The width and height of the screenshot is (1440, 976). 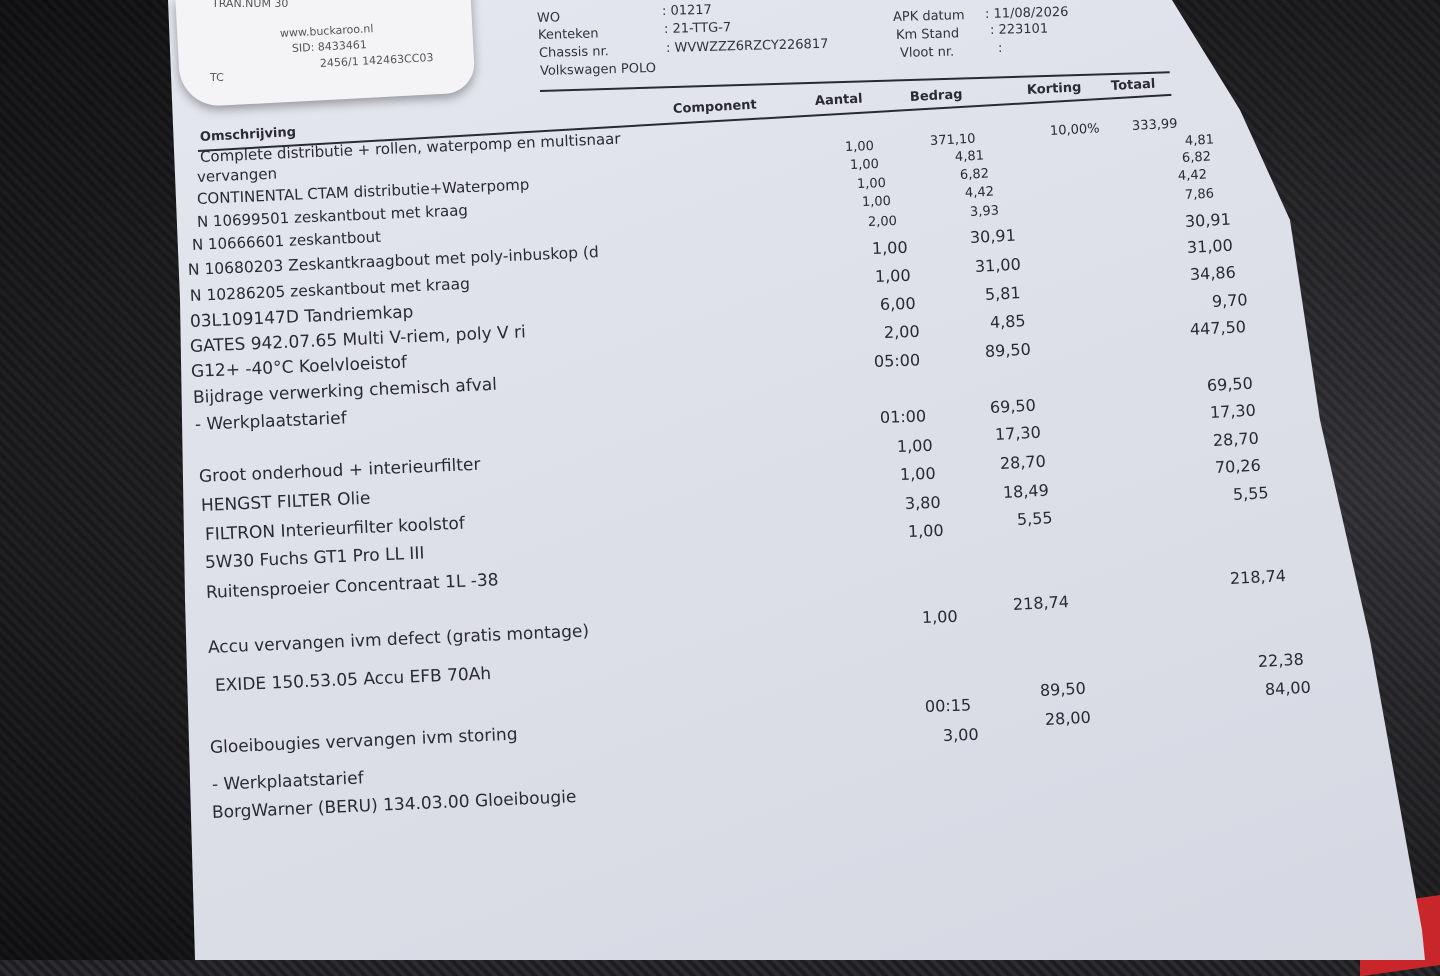 I want to click on receipt-tc: TC, so click(x=217, y=77).